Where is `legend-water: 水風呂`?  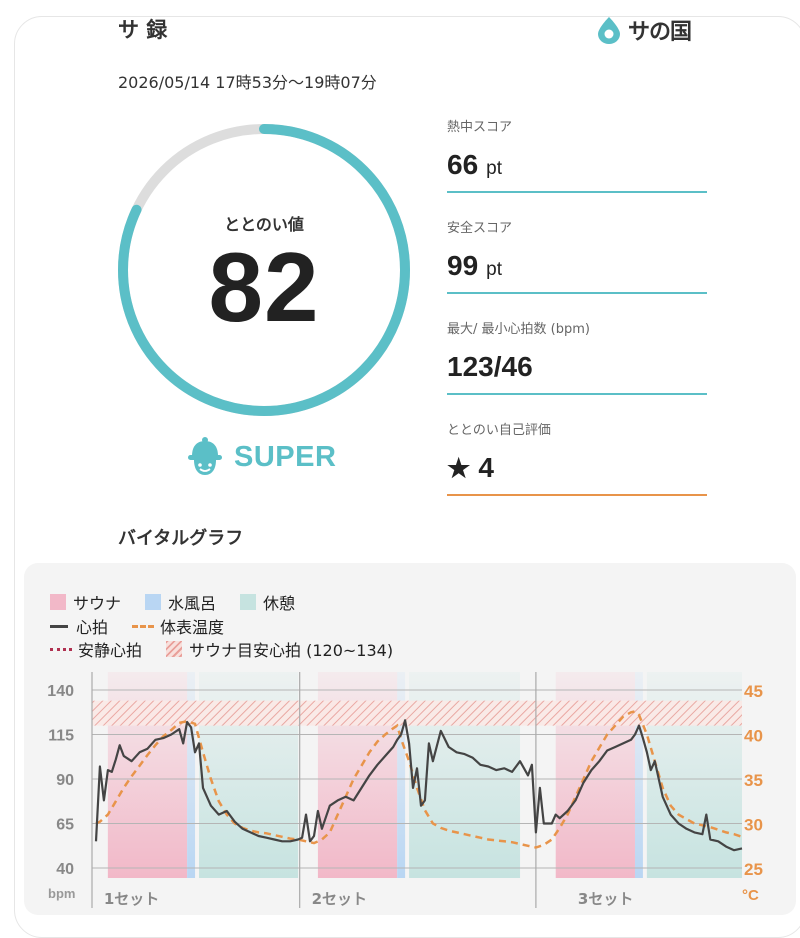
legend-water: 水風呂 is located at coordinates (180, 602).